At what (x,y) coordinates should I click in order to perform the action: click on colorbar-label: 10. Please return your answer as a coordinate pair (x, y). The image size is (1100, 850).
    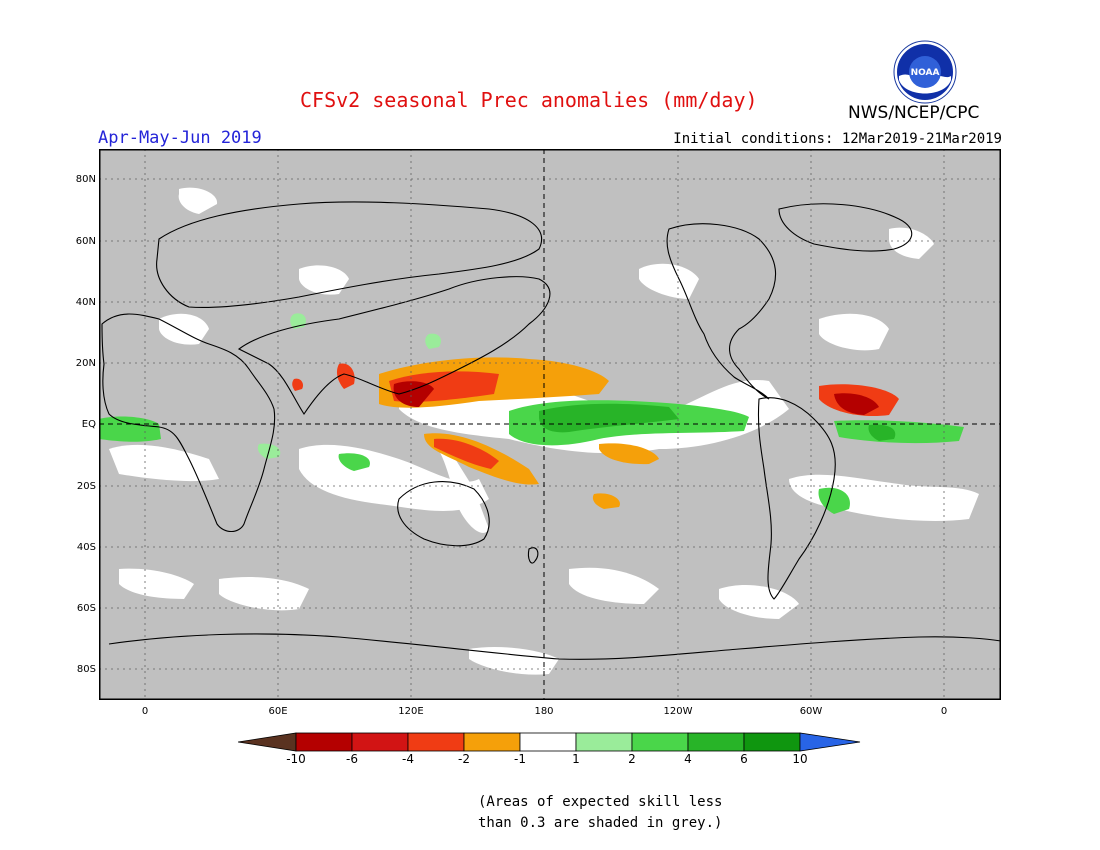
    Looking at the image, I should click on (800, 759).